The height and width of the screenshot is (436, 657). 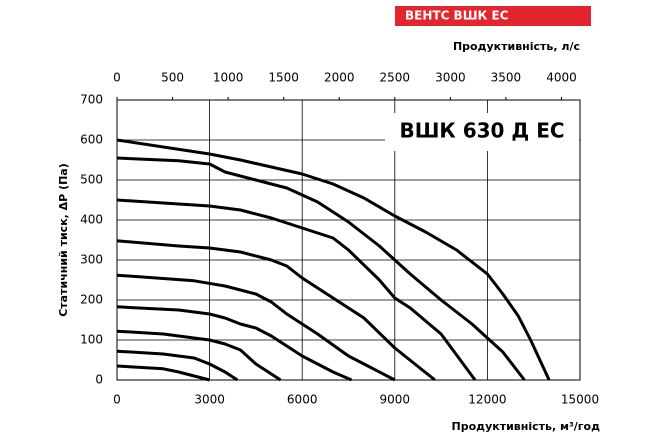 I want to click on header-box, so click(x=493, y=16).